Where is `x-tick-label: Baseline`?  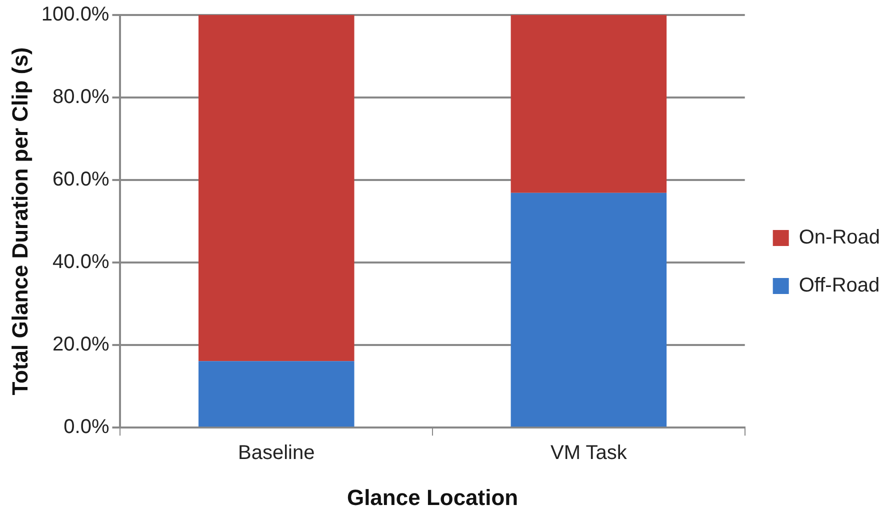 x-tick-label: Baseline is located at coordinates (276, 453).